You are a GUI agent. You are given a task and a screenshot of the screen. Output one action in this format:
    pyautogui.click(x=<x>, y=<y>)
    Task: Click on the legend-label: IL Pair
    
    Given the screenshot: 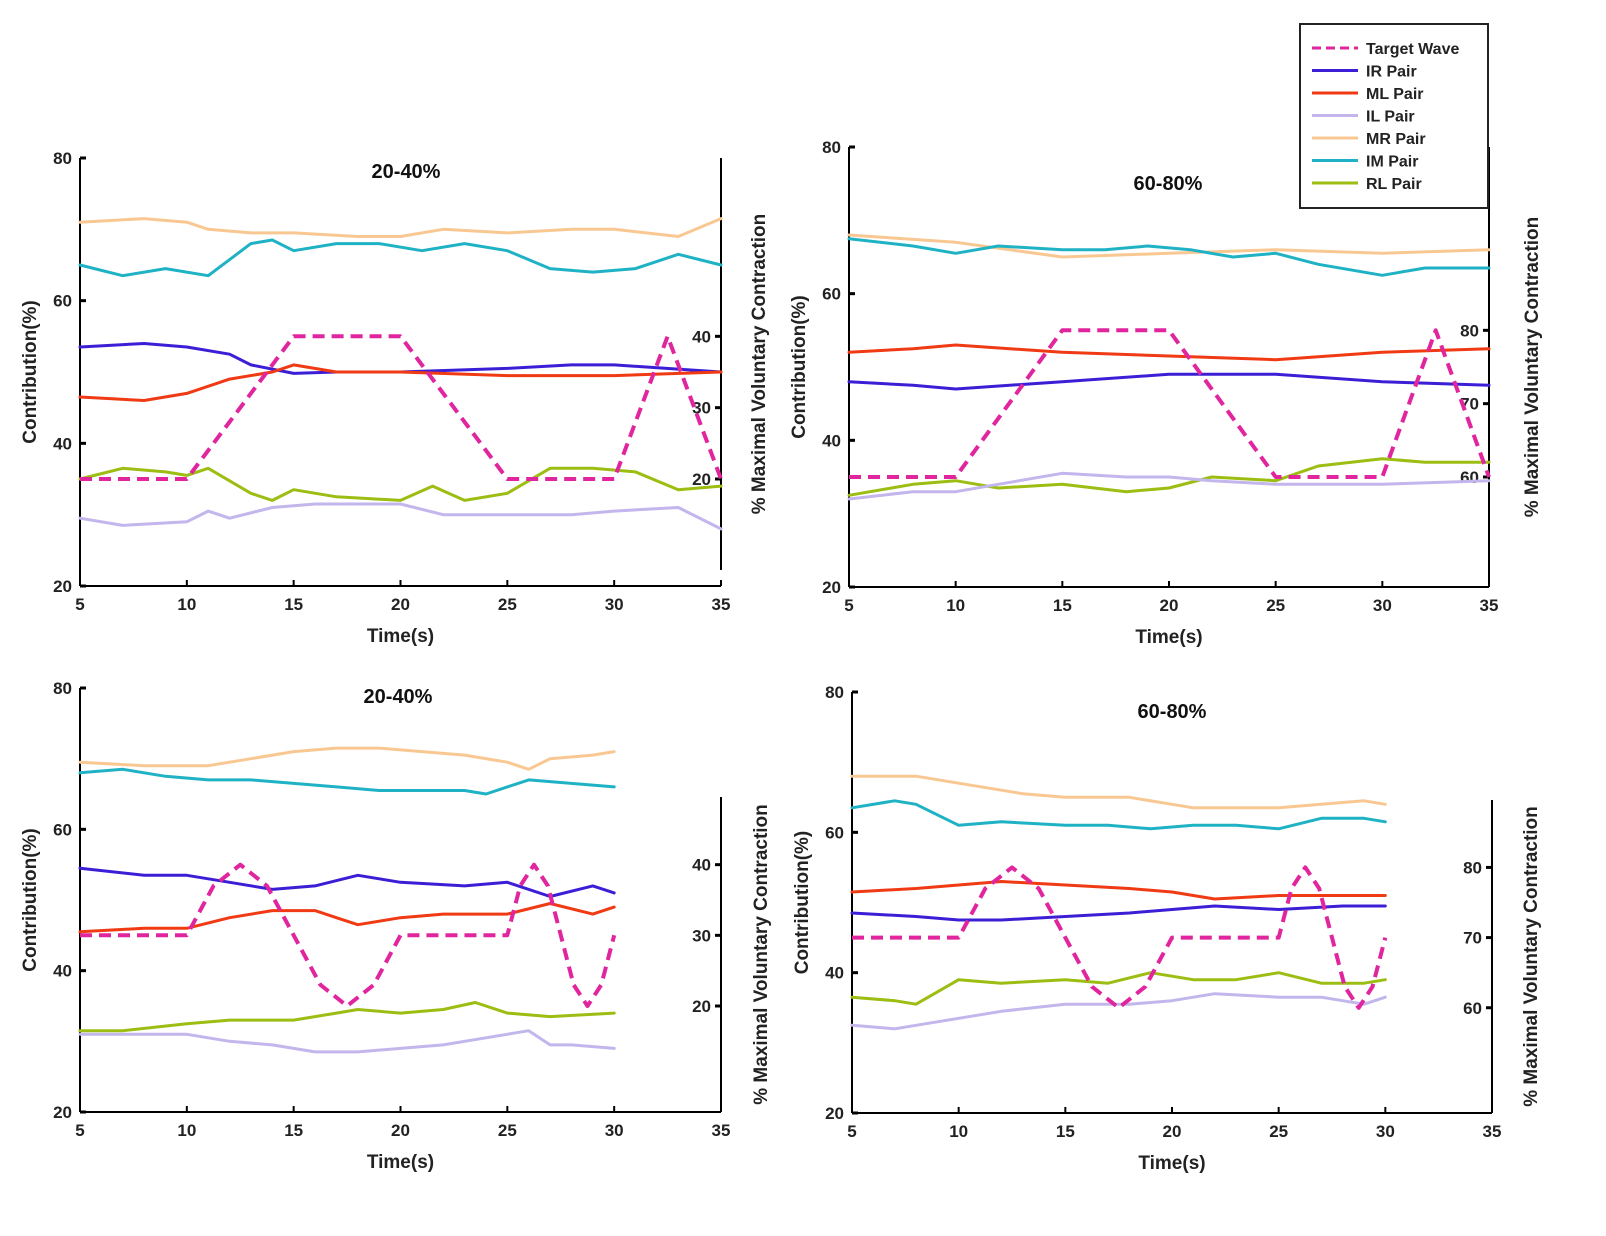 What is the action you would take?
    pyautogui.click(x=1390, y=117)
    